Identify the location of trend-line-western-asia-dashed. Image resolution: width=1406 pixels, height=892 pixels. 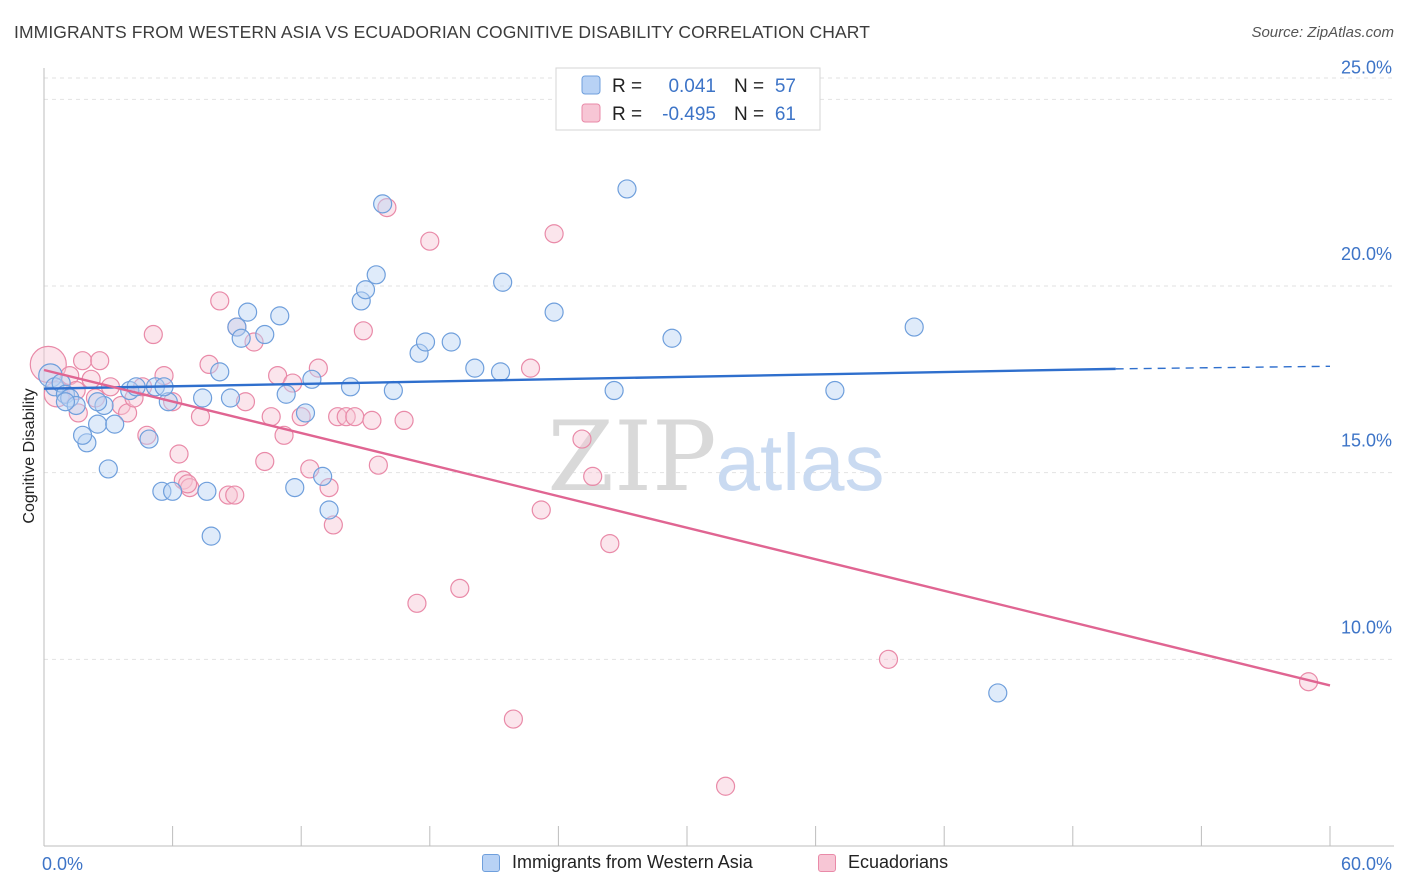
(1223, 367).